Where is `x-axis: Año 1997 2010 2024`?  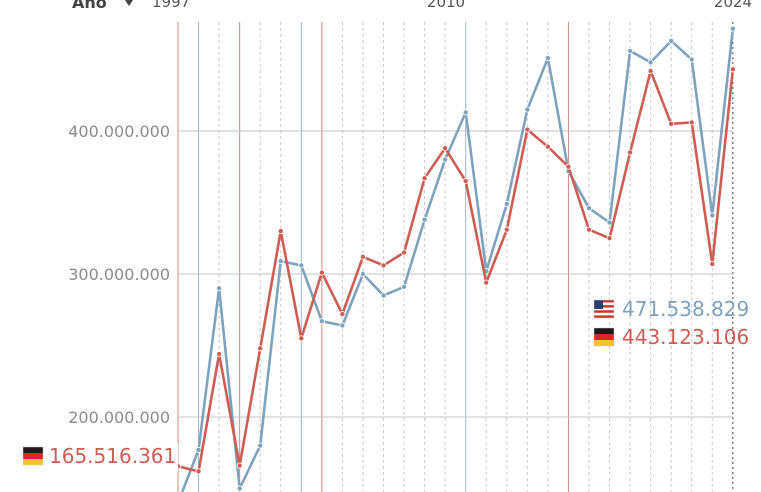
x-axis: Año 1997 2010 2024 is located at coordinates (412, 6).